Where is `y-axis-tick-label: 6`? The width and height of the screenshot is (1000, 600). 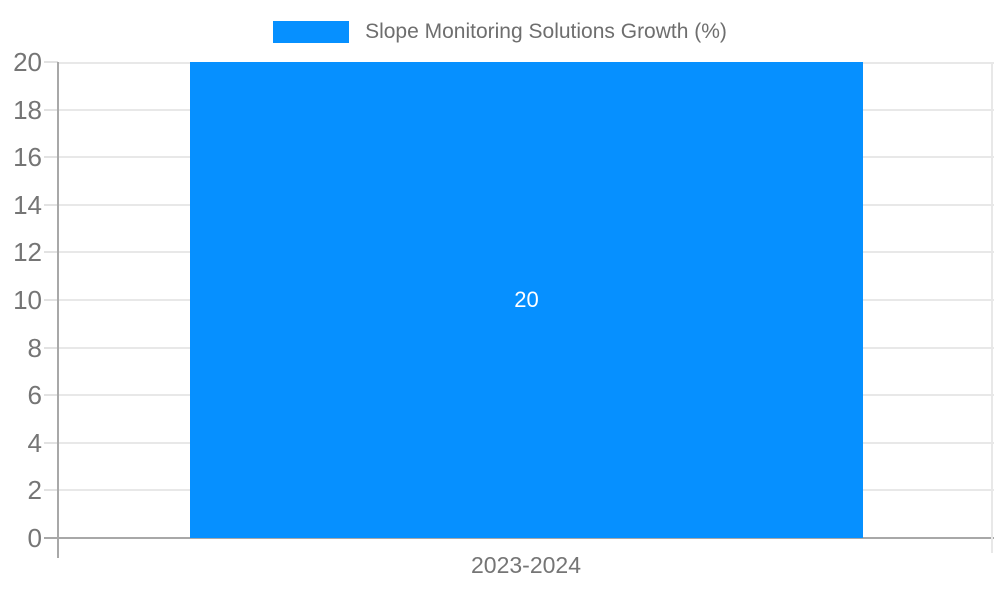
y-axis-tick-label: 6 is located at coordinates (34, 395).